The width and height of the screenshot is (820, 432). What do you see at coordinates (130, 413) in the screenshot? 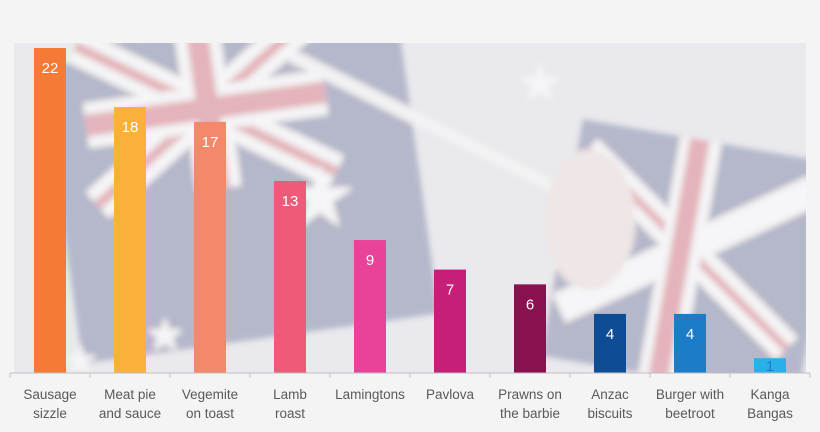
I see `x-tick-label: and sauce` at bounding box center [130, 413].